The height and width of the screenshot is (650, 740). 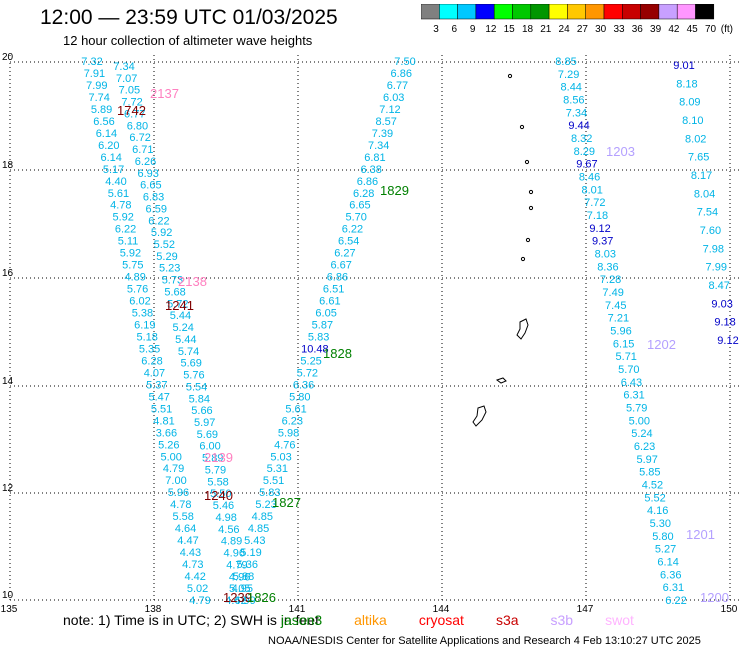 I want to click on wave-height-value: 8.02, so click(x=695, y=139).